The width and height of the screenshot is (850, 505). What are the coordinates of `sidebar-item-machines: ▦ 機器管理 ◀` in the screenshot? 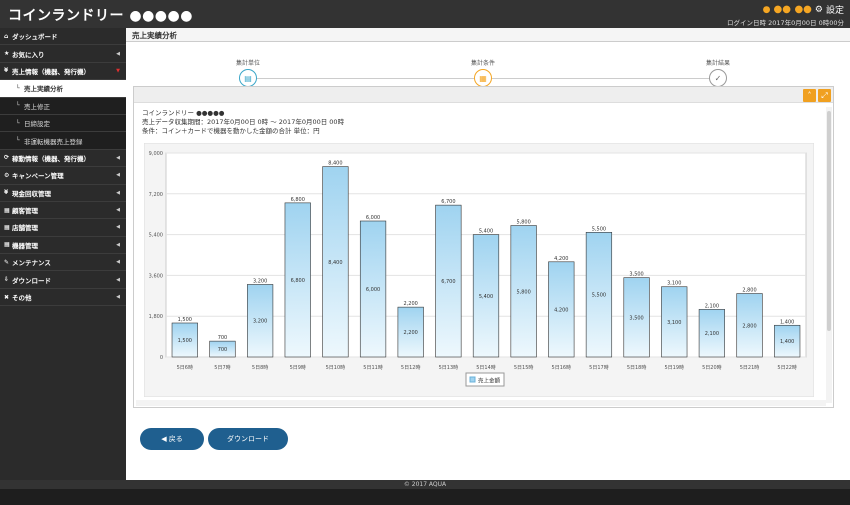 It's located at (63, 246).